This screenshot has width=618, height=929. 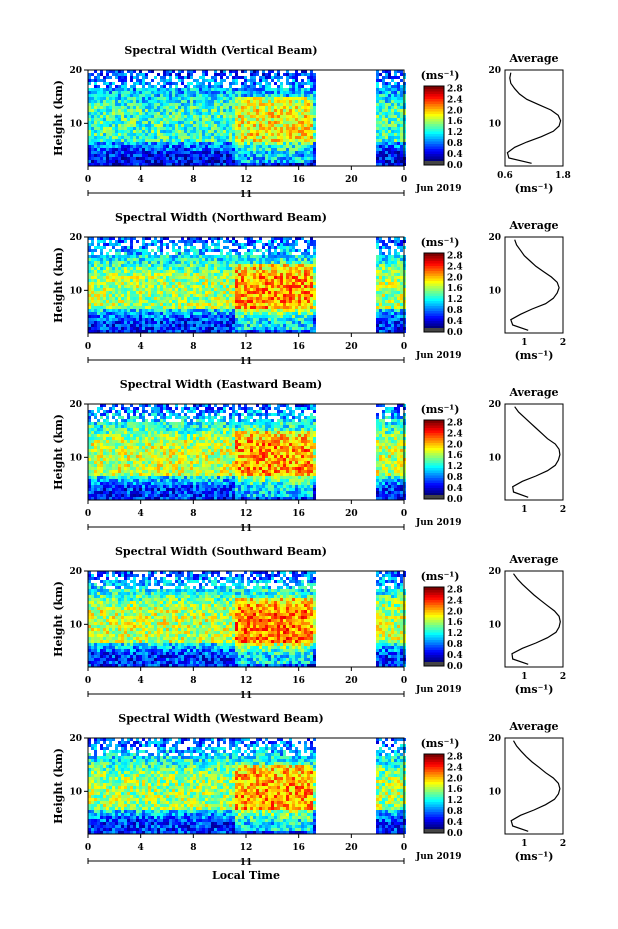 What do you see at coordinates (246, 863) in the screenshot?
I see `day-label: 11` at bounding box center [246, 863].